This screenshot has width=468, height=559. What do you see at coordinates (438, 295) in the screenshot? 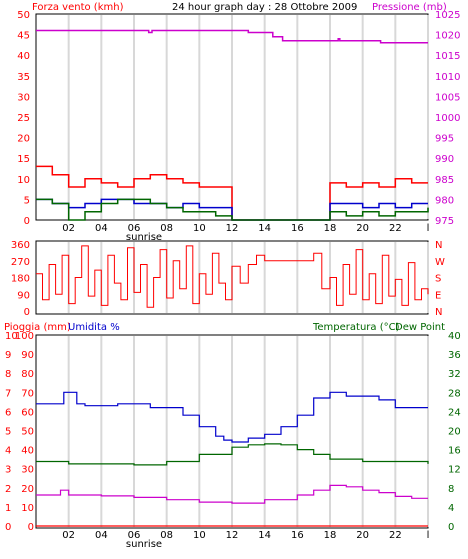
I see `compass-label: E` at bounding box center [438, 295].